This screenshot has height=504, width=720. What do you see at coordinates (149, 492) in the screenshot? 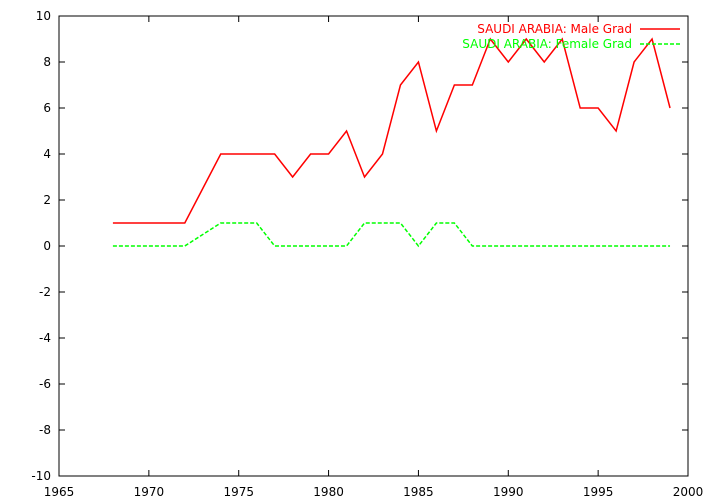
I see `x-tick-label: 1970` at bounding box center [149, 492].